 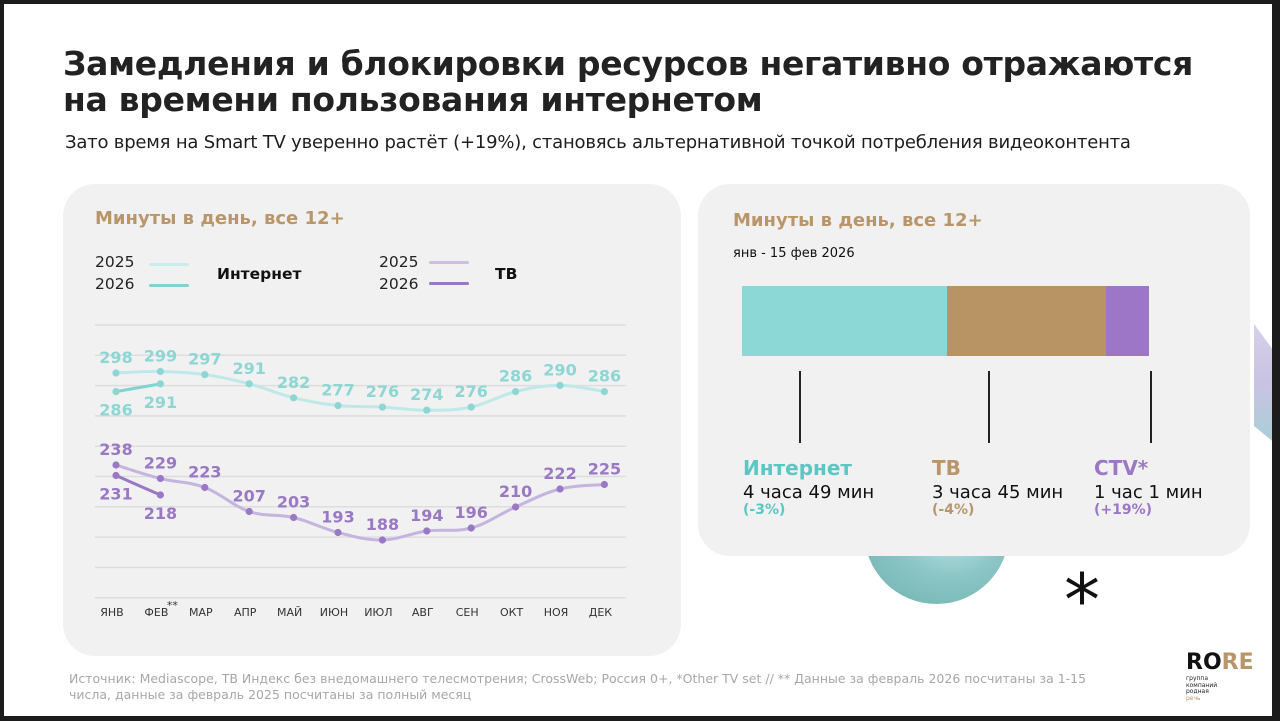 I want to click on legend-year-2026: 2026, so click(x=399, y=284).